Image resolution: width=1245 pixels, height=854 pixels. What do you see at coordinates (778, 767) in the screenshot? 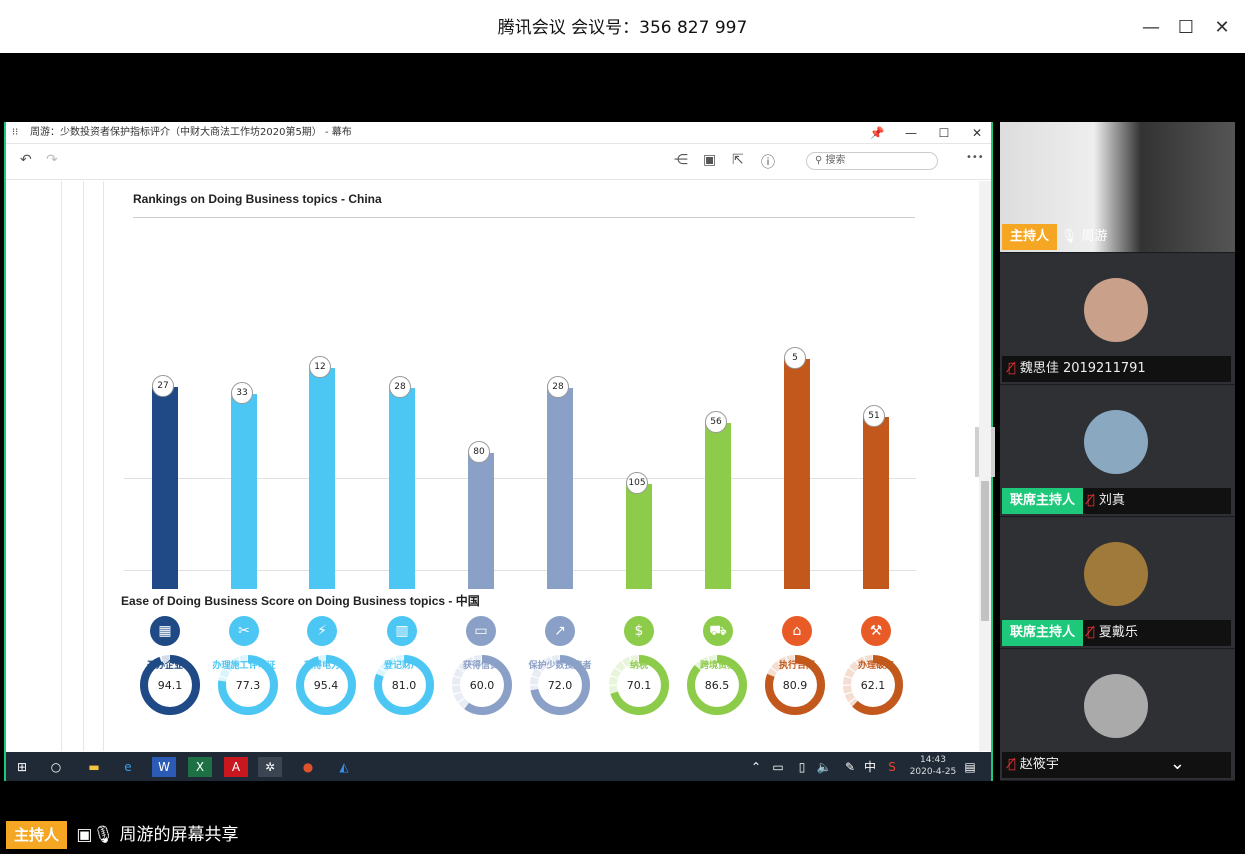
I see `network-icon: ▭` at bounding box center [778, 767].